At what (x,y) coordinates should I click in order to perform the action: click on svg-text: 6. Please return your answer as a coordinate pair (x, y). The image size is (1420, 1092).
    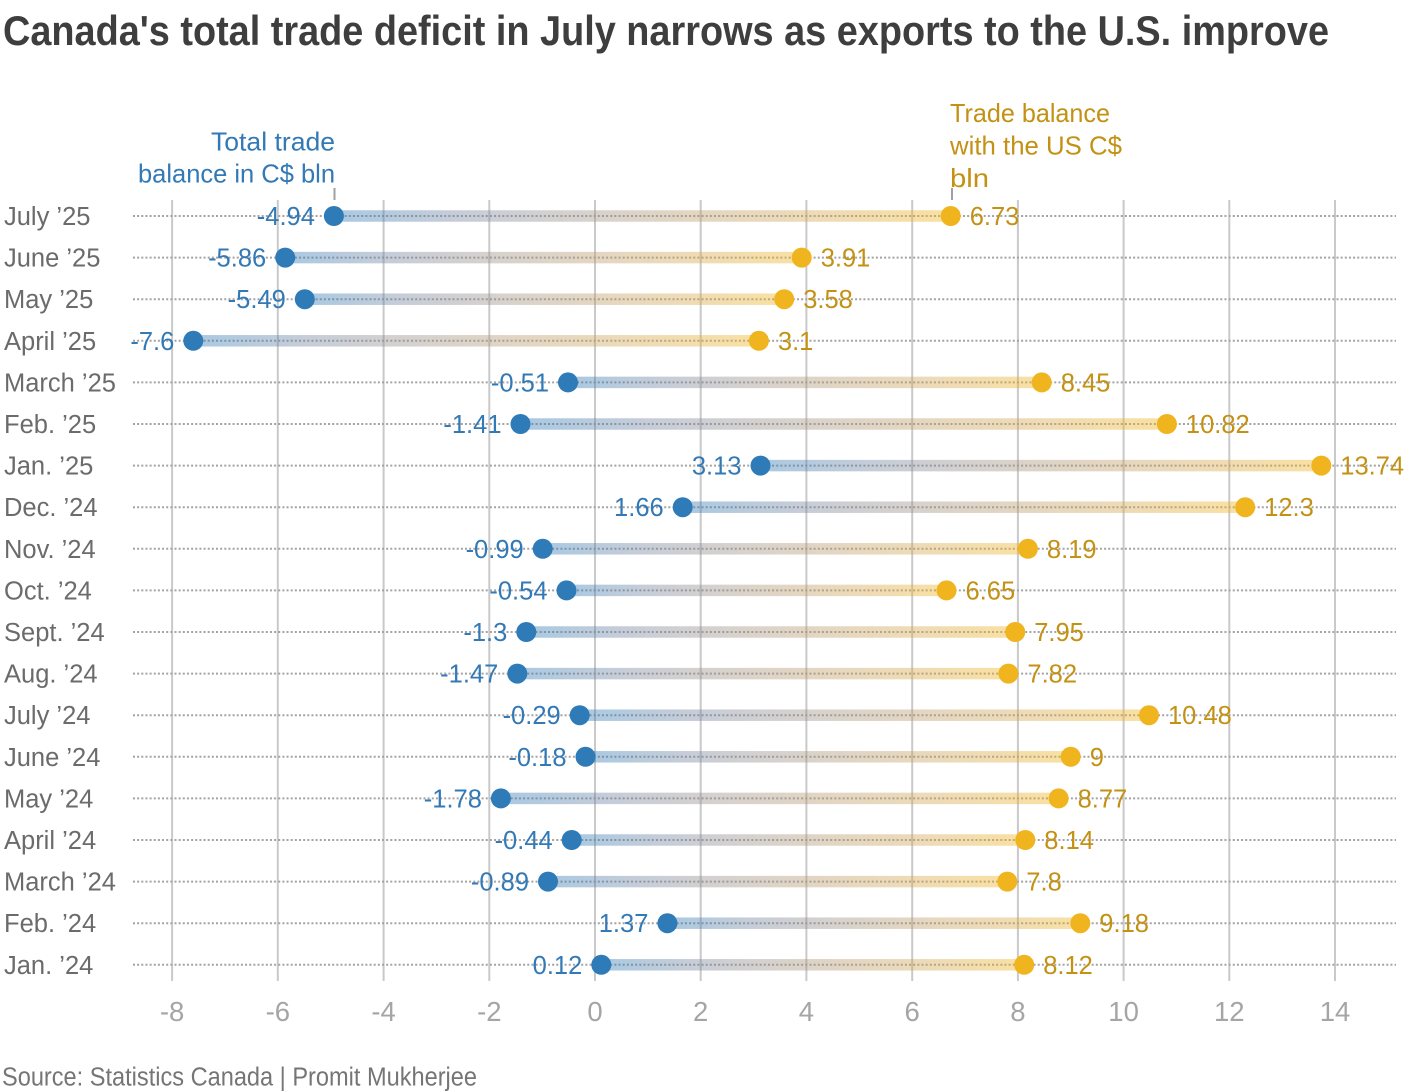
    Looking at the image, I should click on (912, 1011).